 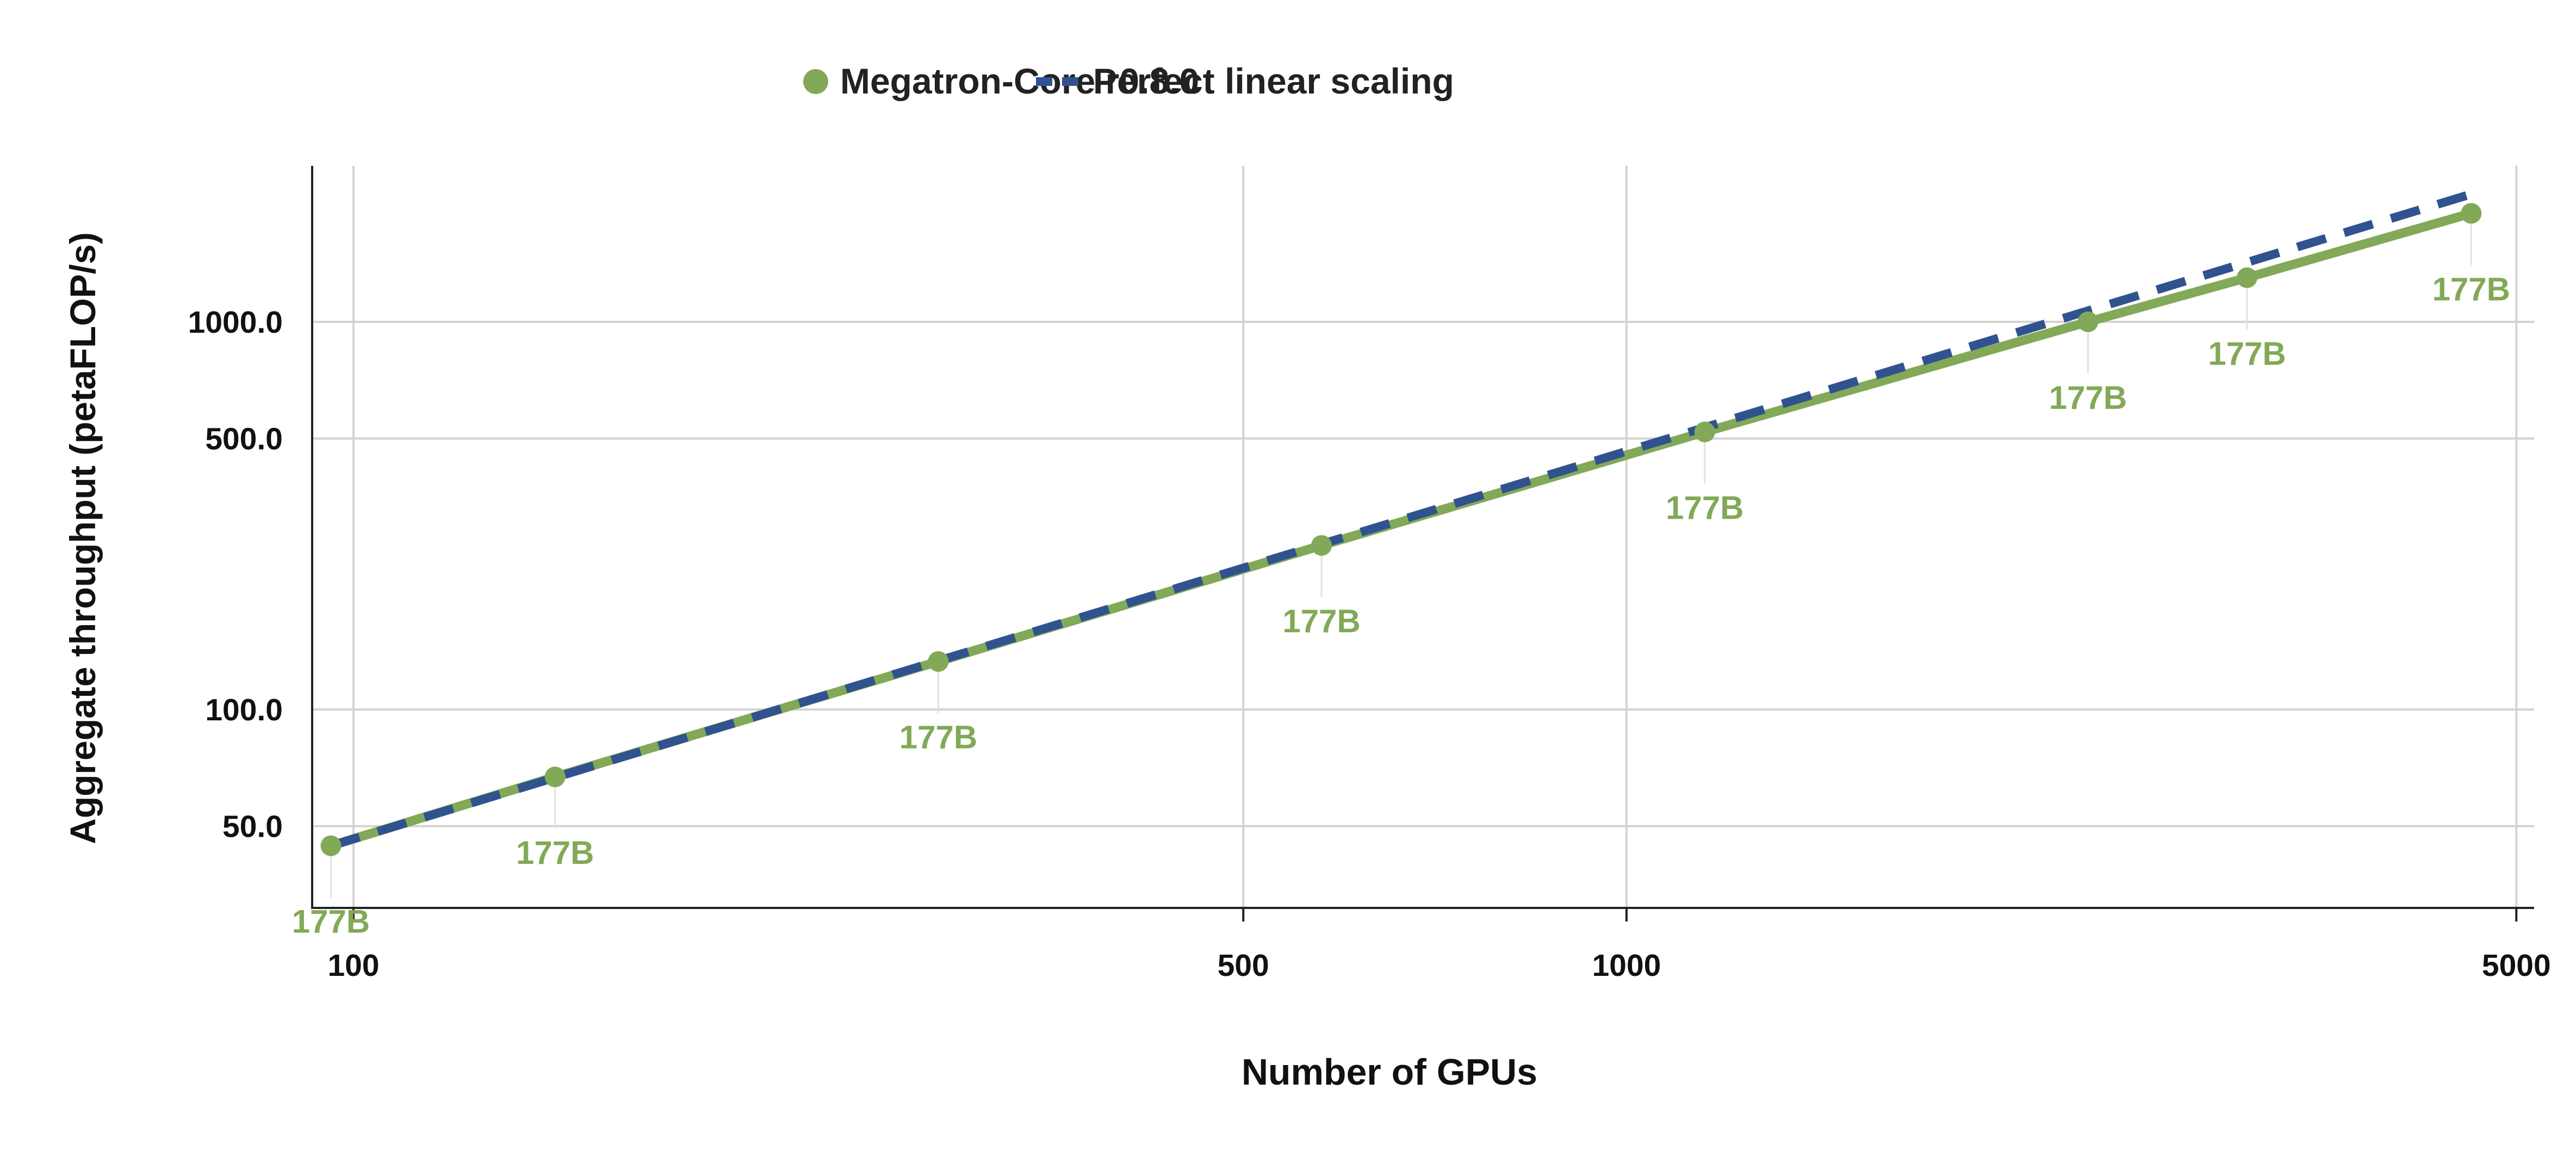 I want to click on legend-marker-megatron, so click(x=816, y=82).